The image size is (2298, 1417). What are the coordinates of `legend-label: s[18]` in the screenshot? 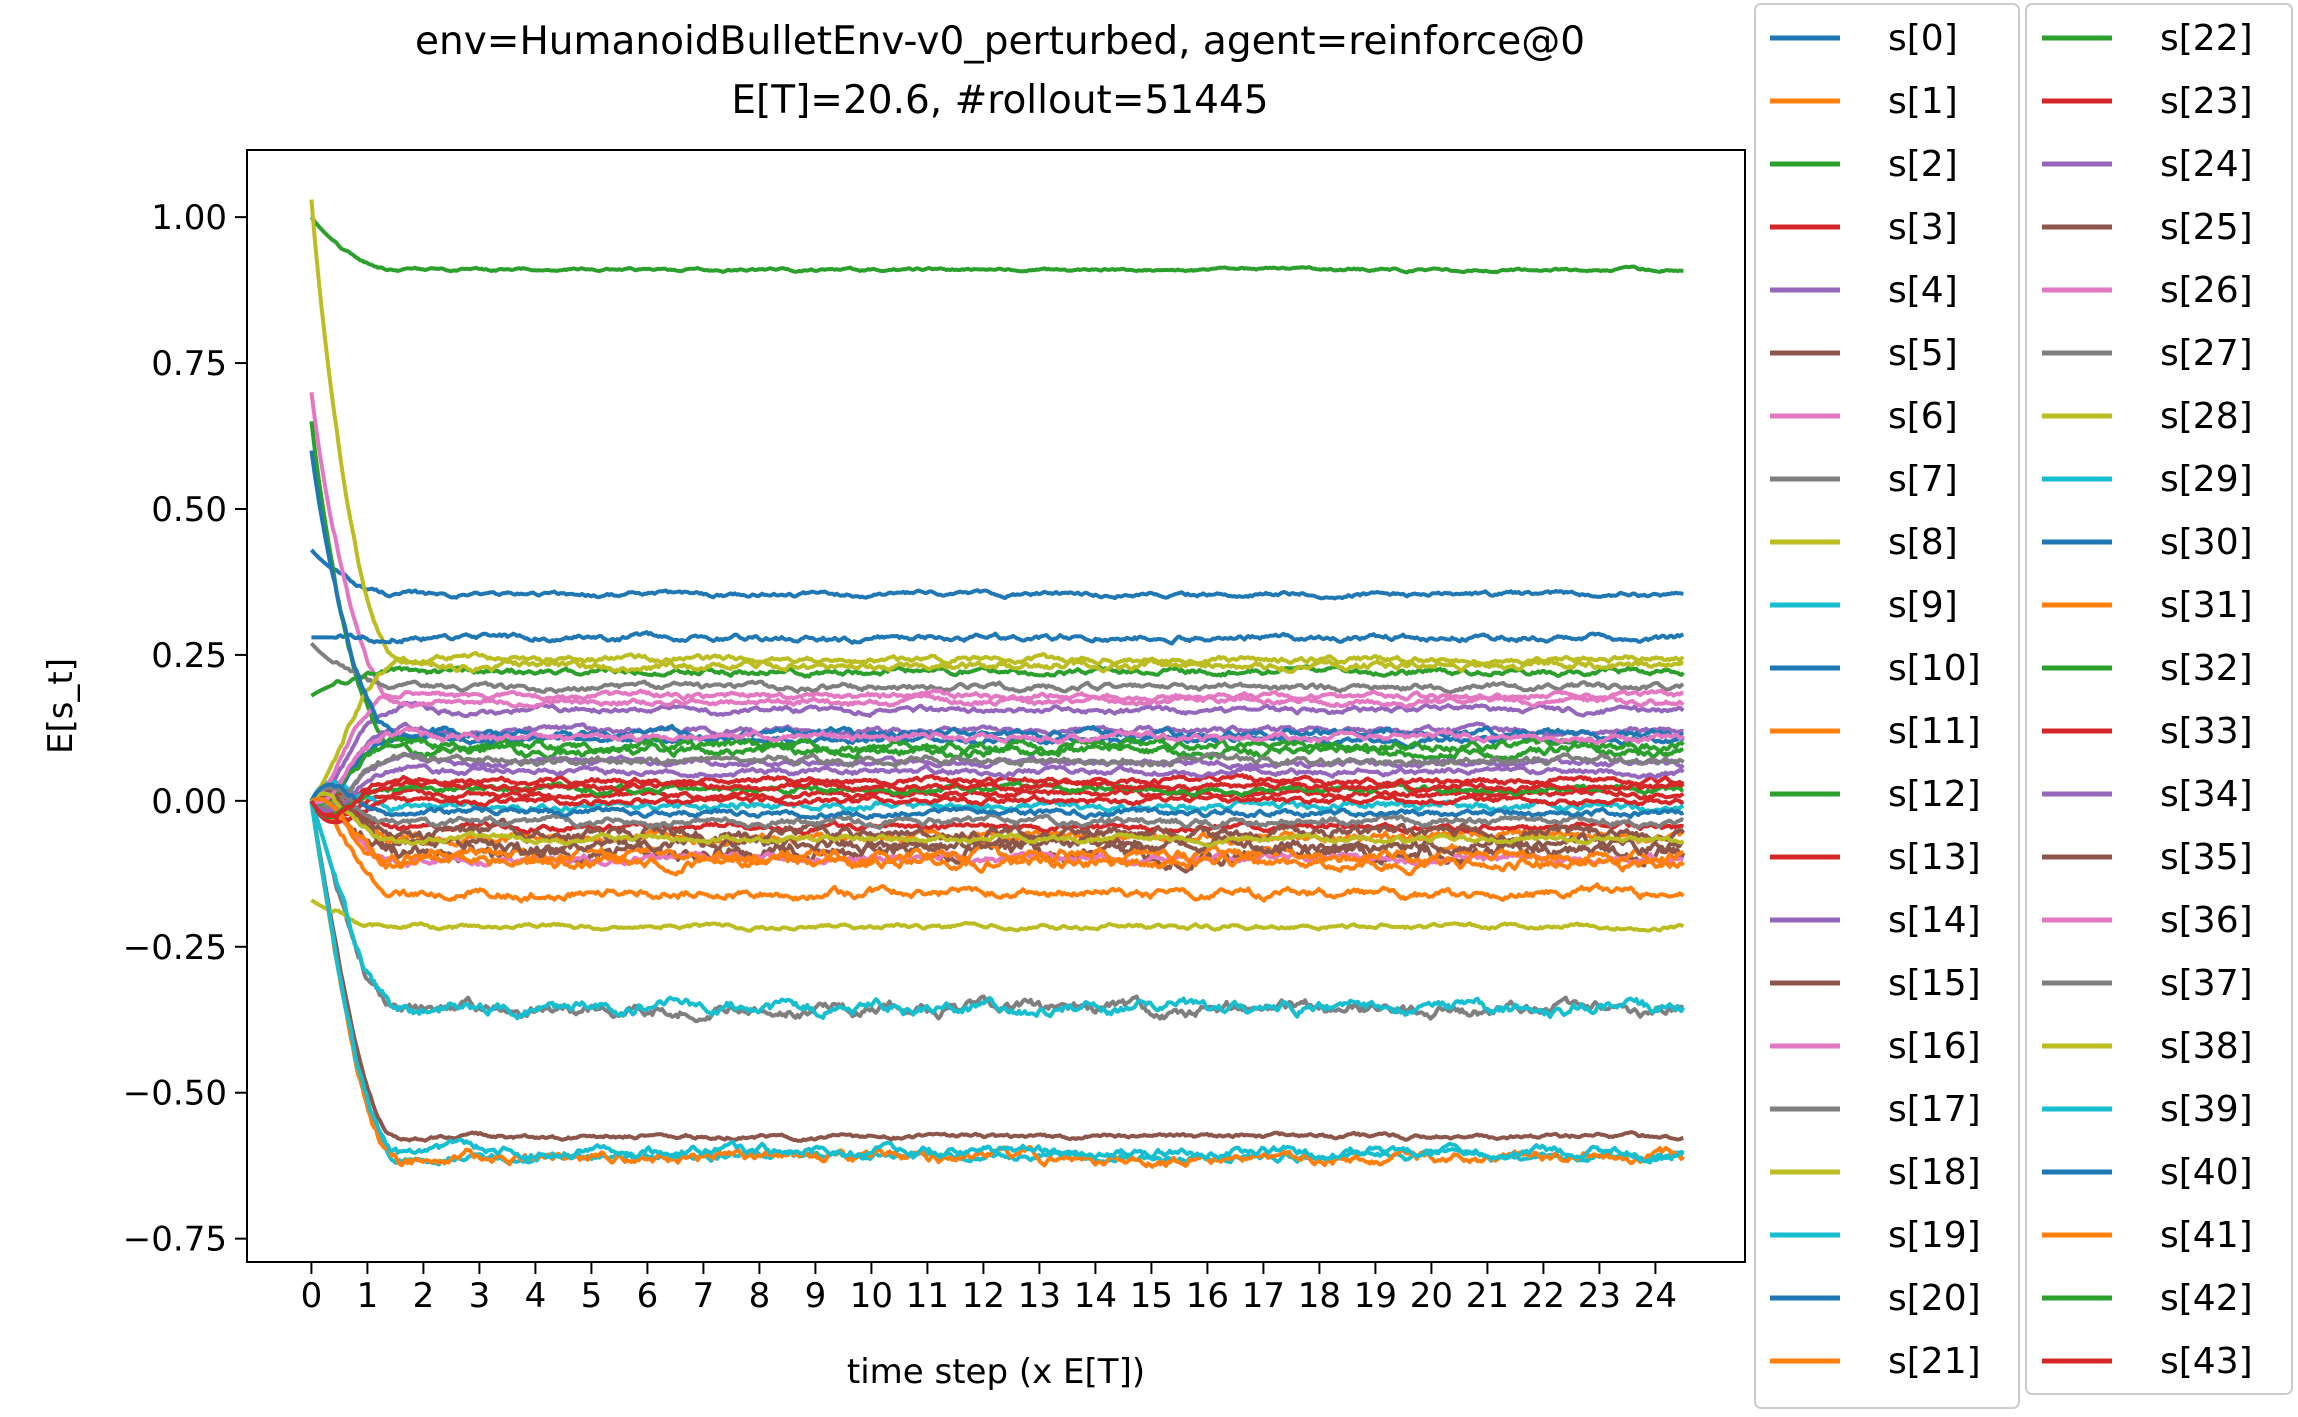 It's located at (1934, 1172).